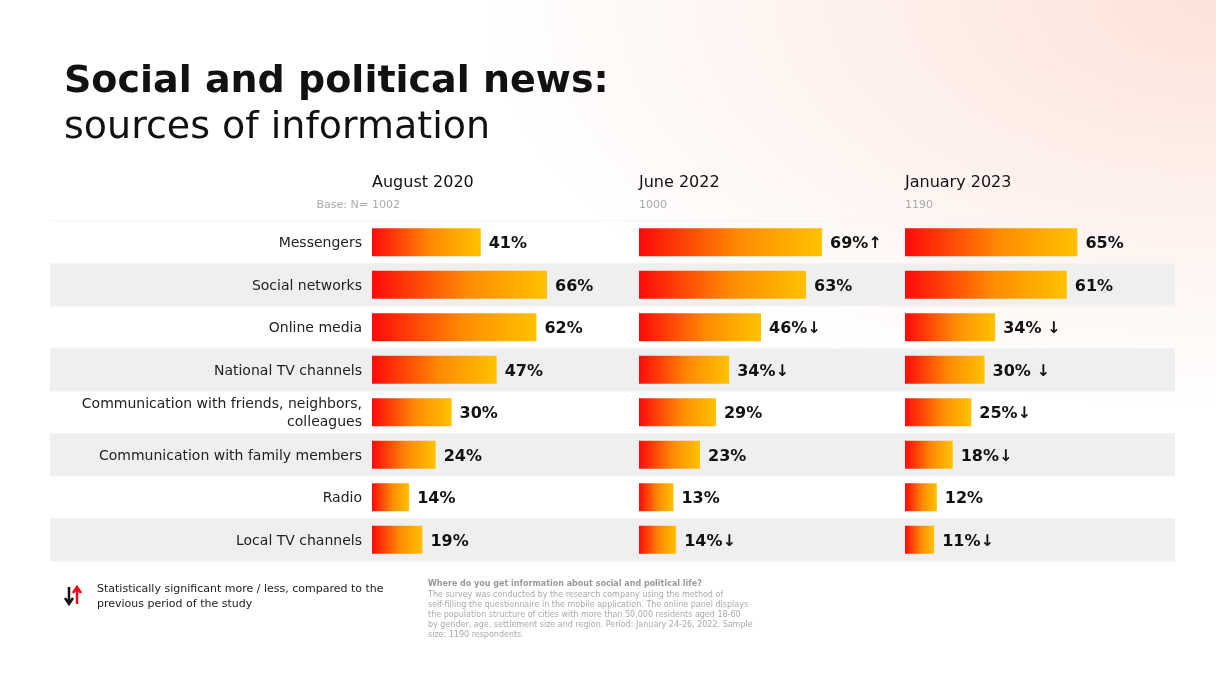 The width and height of the screenshot is (1216, 680). What do you see at coordinates (653, 204) in the screenshot?
I see `chart-subtitle: 1000` at bounding box center [653, 204].